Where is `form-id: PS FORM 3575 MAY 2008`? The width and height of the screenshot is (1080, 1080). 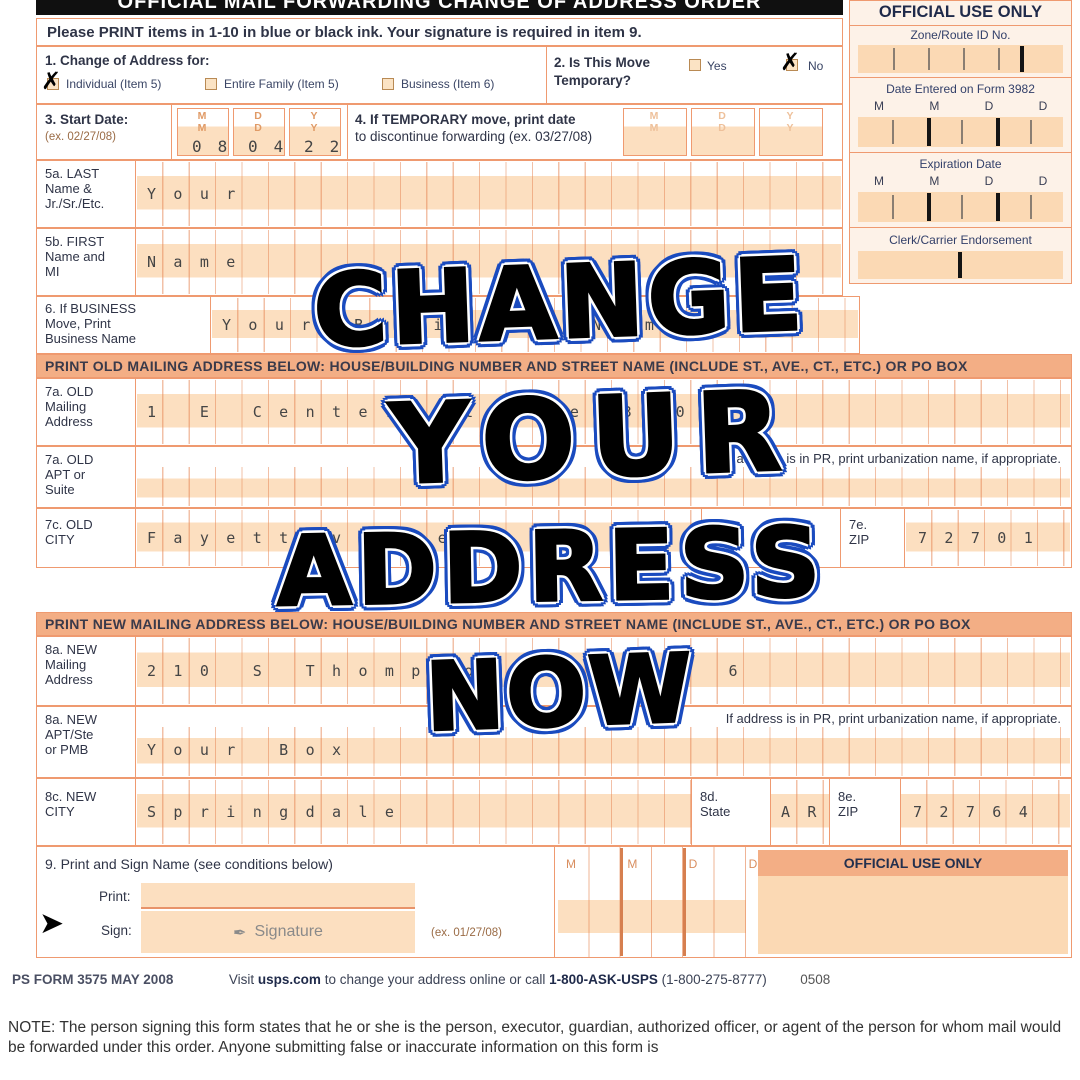
form-id: PS FORM 3575 MAY 2008 is located at coordinates (93, 979).